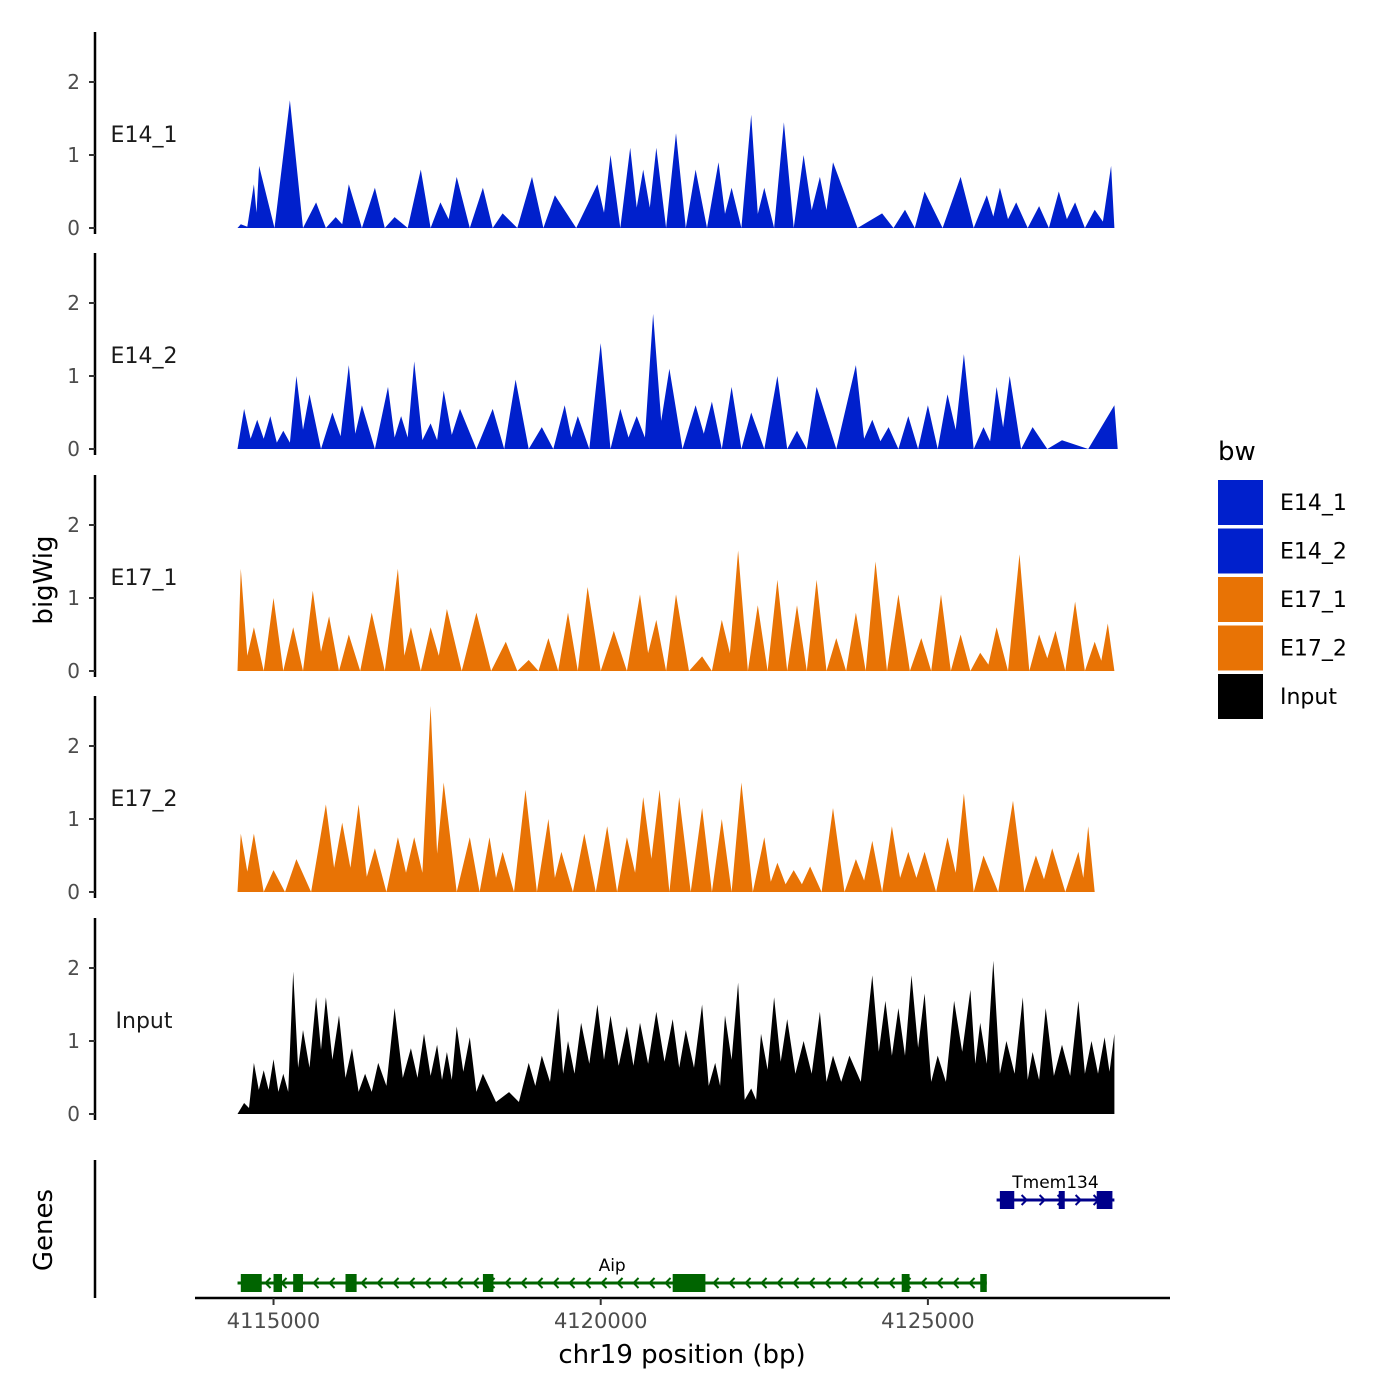 This screenshot has width=1400, height=1400. Describe the element at coordinates (1237, 452) in the screenshot. I see `legend-title: bw` at that location.